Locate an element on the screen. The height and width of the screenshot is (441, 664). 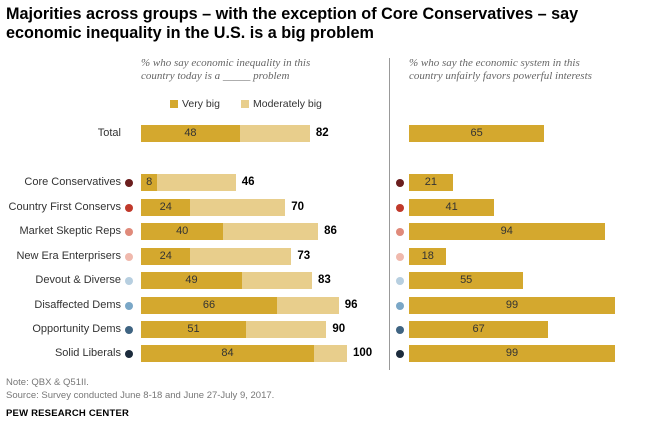
bar-label-unfair: 94 is located at coordinates (506, 231).